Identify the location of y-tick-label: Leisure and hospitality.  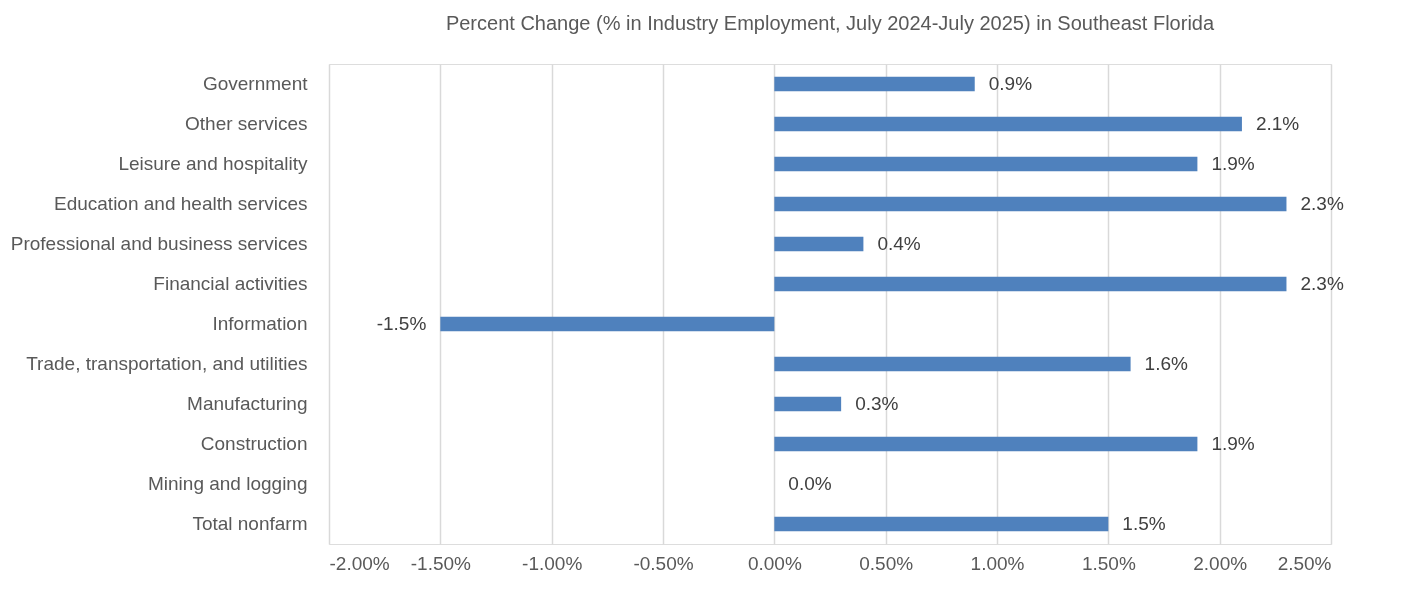
(213, 163).